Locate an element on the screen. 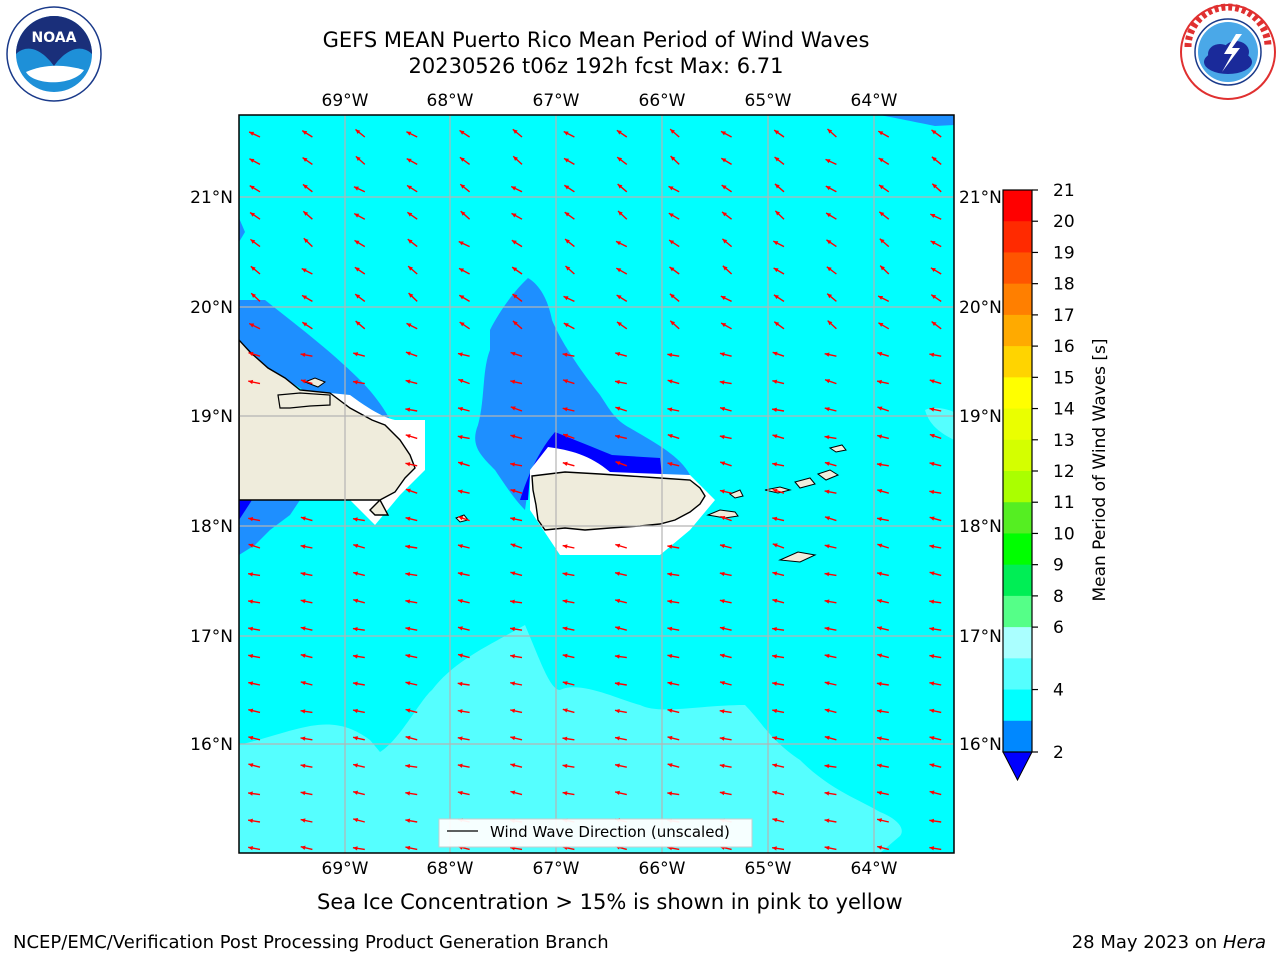 This screenshot has height=960, width=1280. lat-label-right: 18°N is located at coordinates (980, 527).